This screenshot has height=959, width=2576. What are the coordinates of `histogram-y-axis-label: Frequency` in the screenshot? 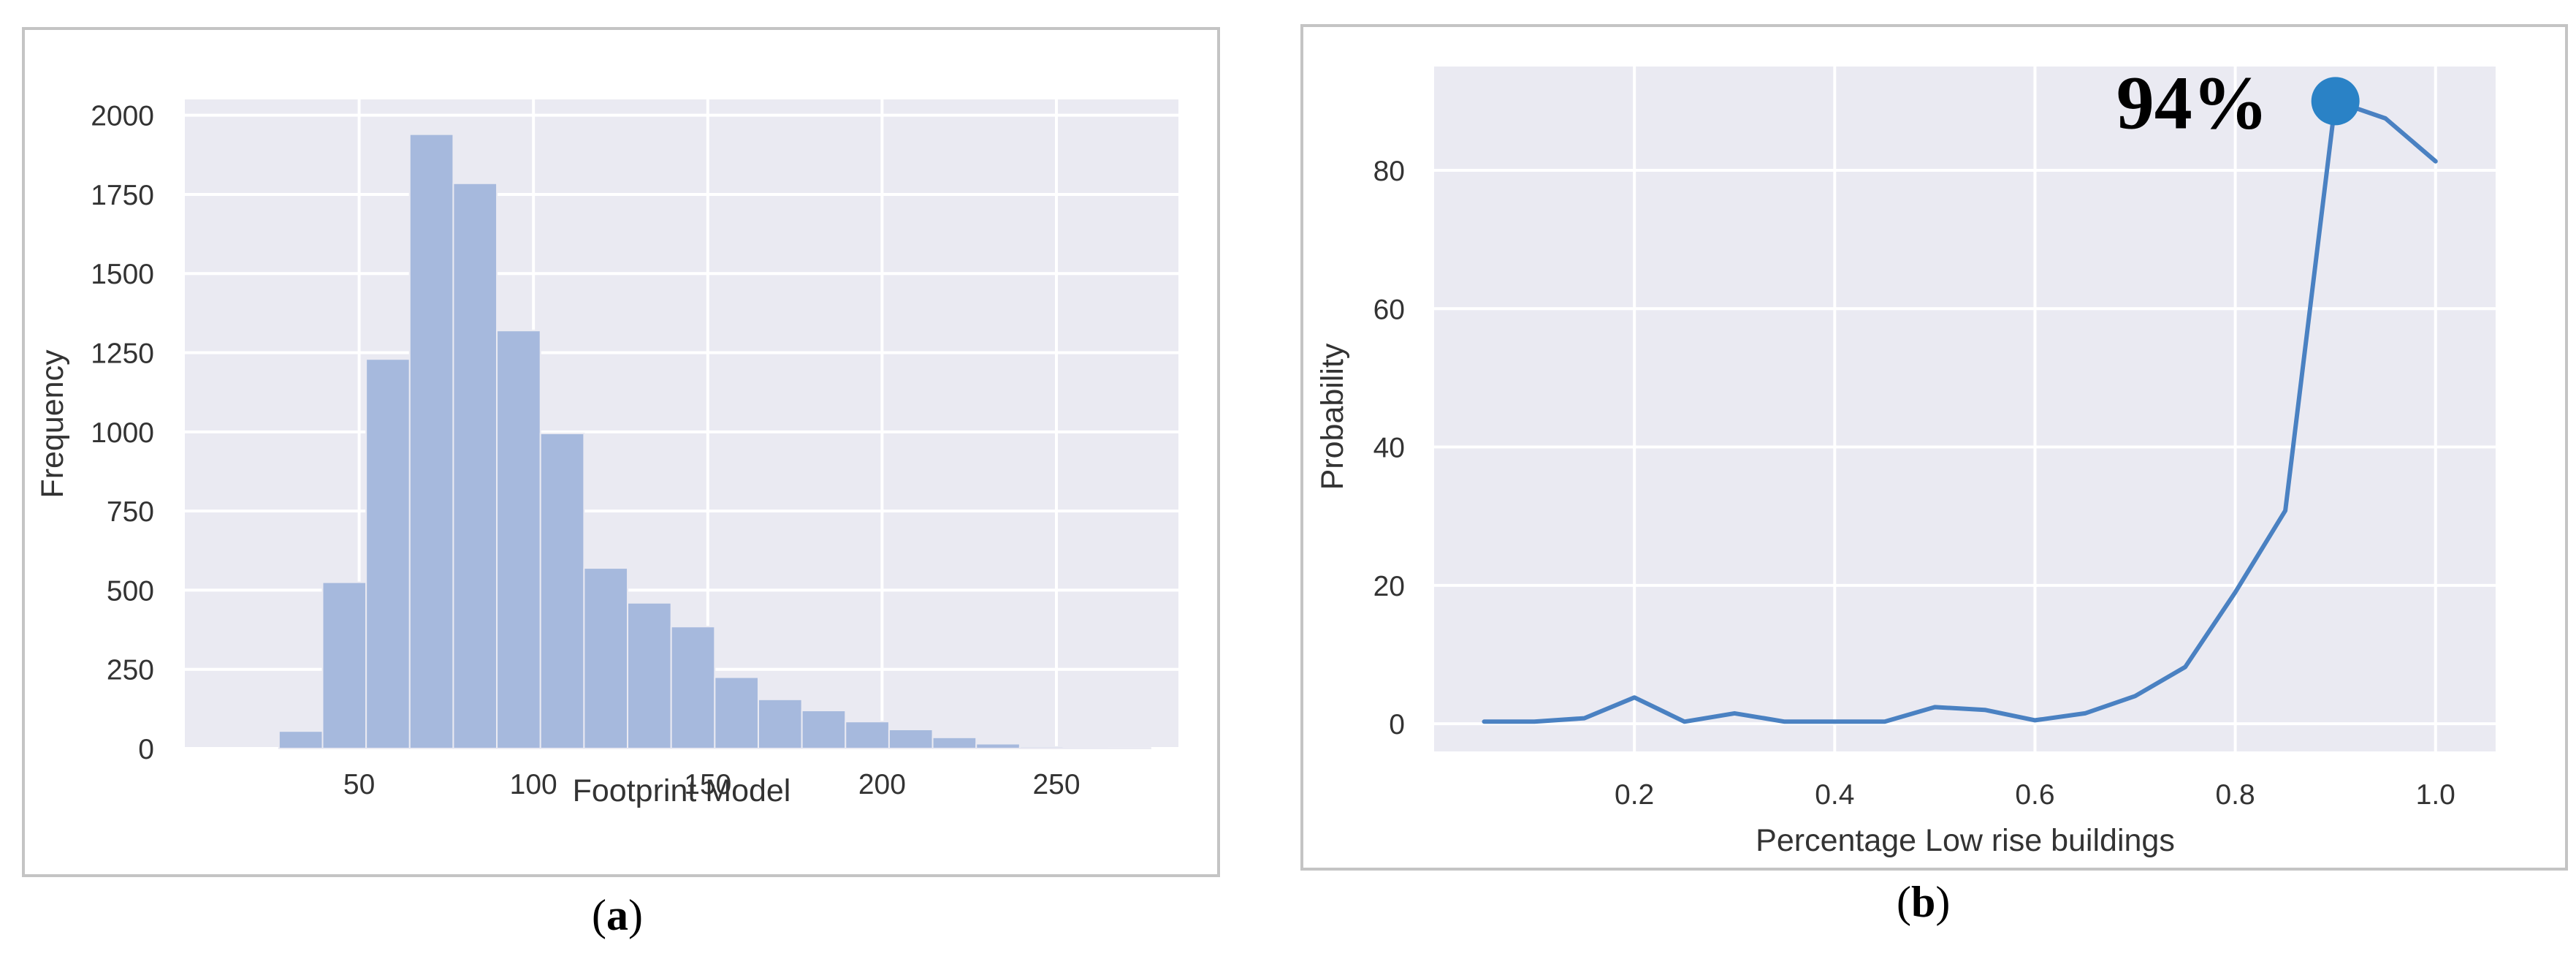 It's located at (52, 424).